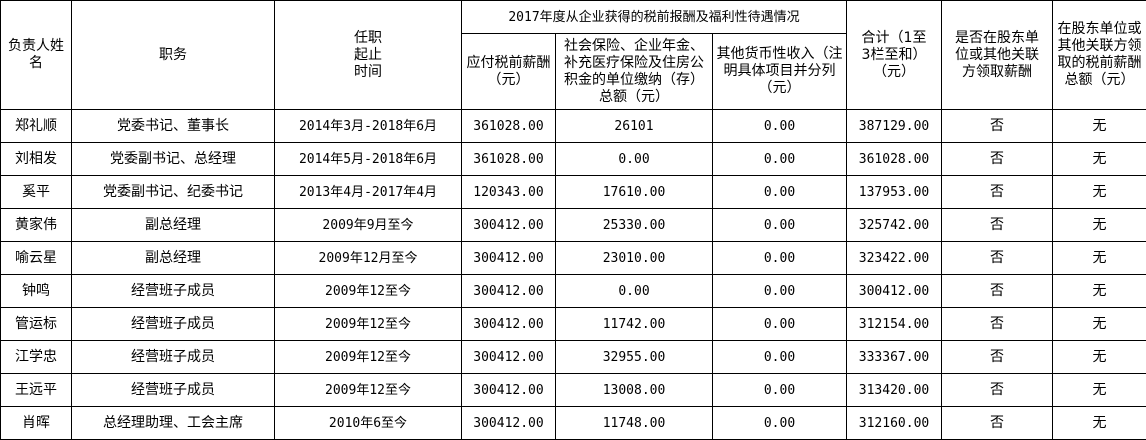 This screenshot has height=440, width=1146. What do you see at coordinates (368, 55) in the screenshot?
I see `header-term: 任职起止时间` at bounding box center [368, 55].